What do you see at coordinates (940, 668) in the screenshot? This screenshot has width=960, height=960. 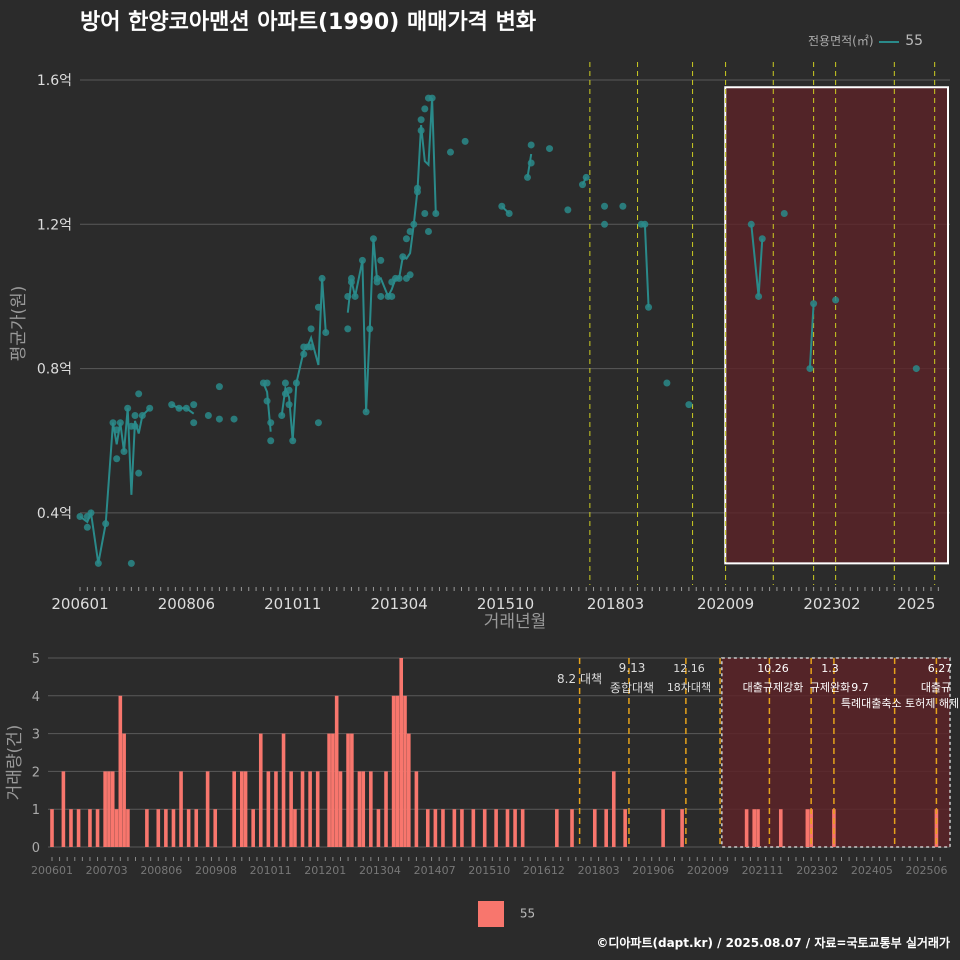 I see `annotation-date: 6.27` at bounding box center [940, 668].